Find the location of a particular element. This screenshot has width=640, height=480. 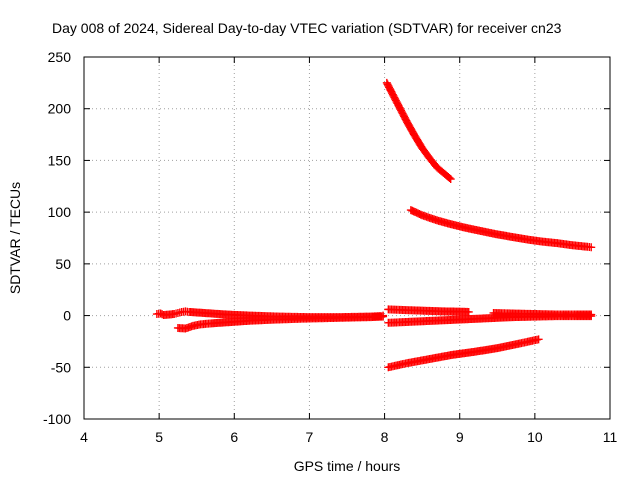

x-tick-label: 10 is located at coordinates (535, 437).